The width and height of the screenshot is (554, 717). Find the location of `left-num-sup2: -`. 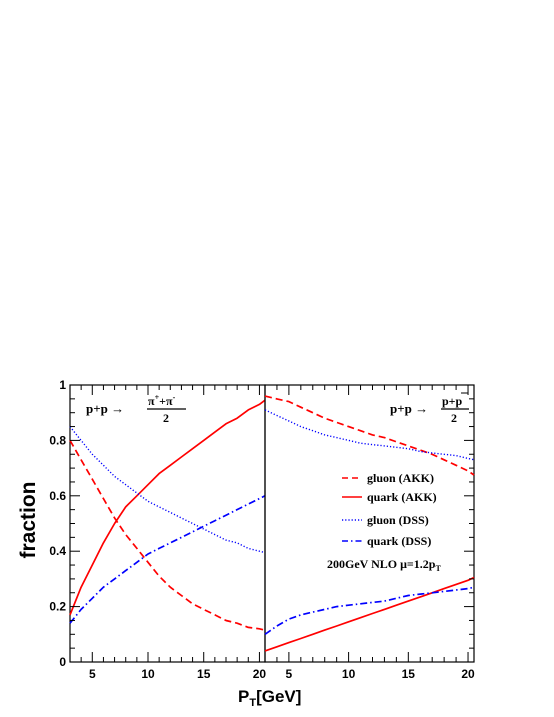

left-num-sup2: - is located at coordinates (174, 397).